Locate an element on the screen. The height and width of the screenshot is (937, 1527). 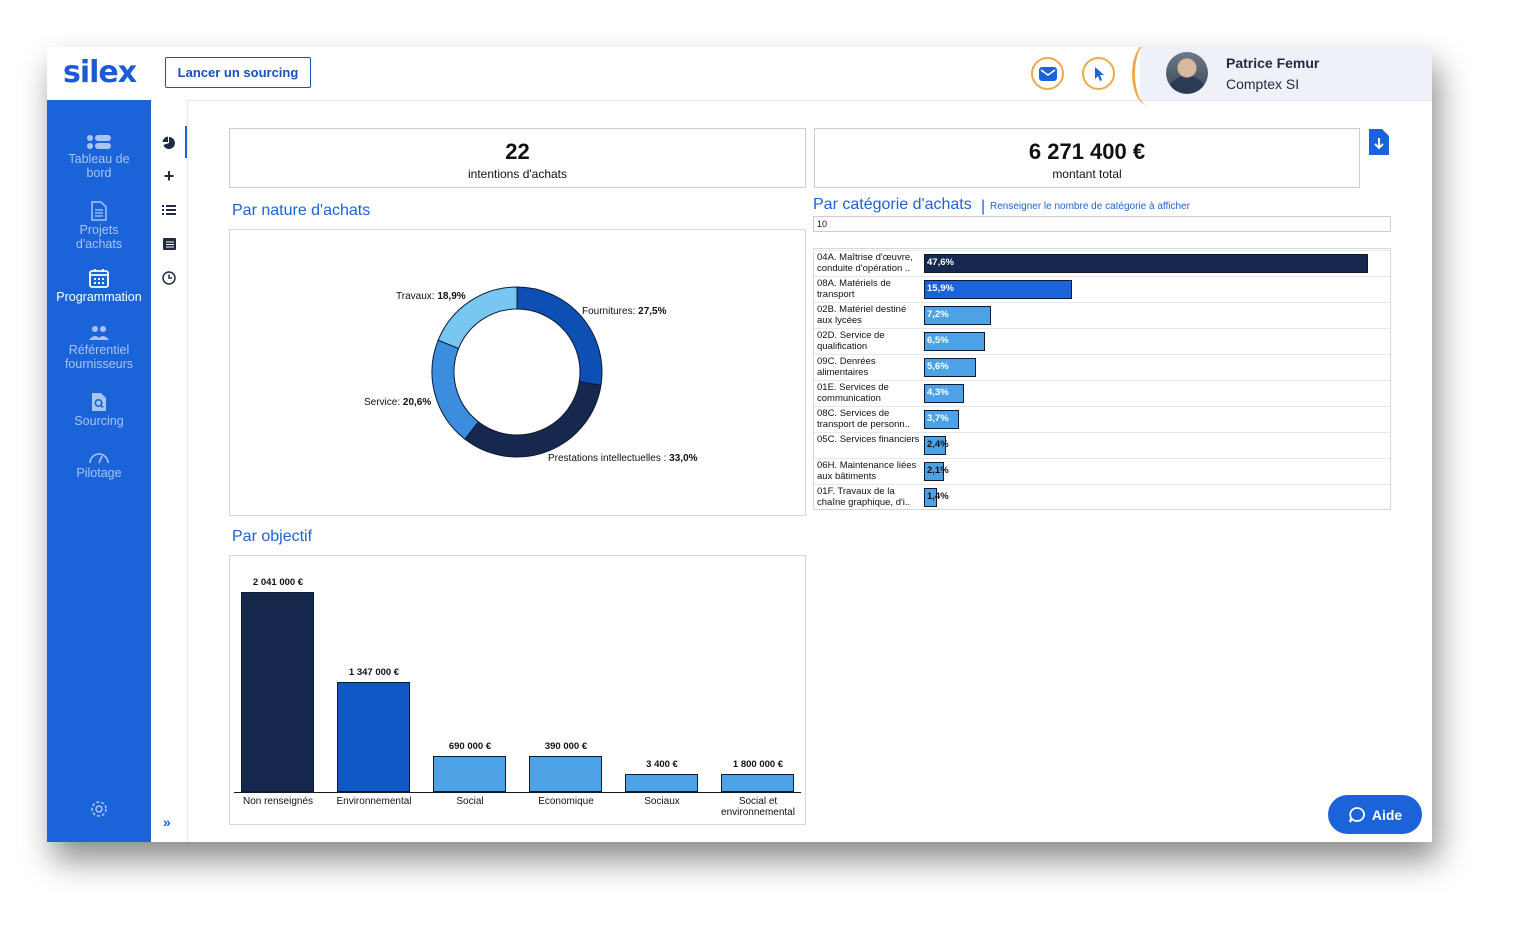
category-bar-value: 5,6% is located at coordinates (938, 366).